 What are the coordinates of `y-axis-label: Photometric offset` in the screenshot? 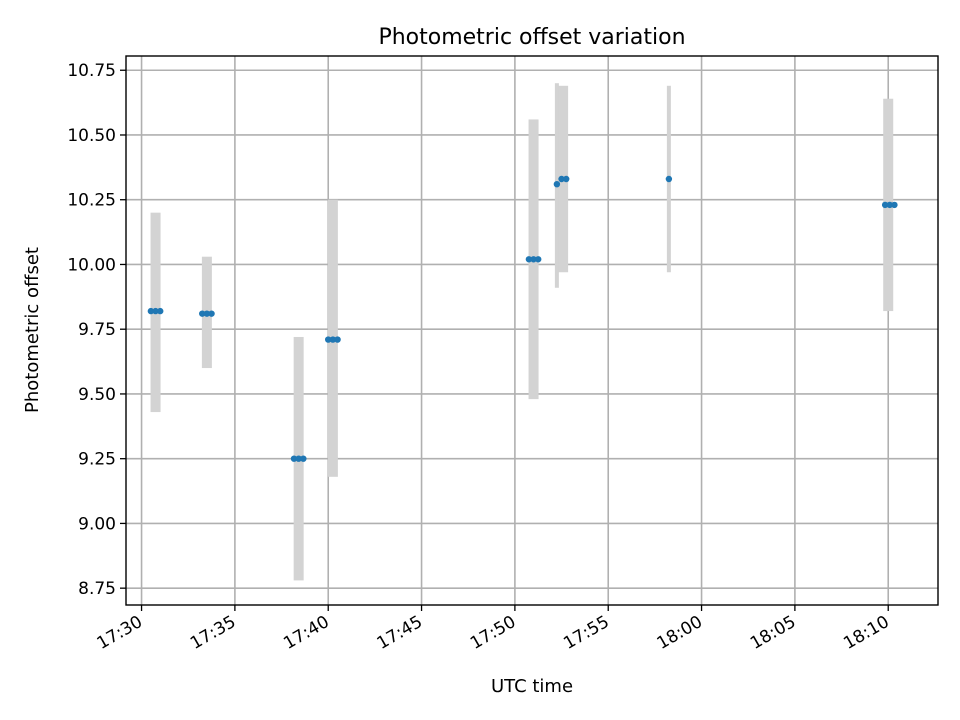 It's located at (32, 330).